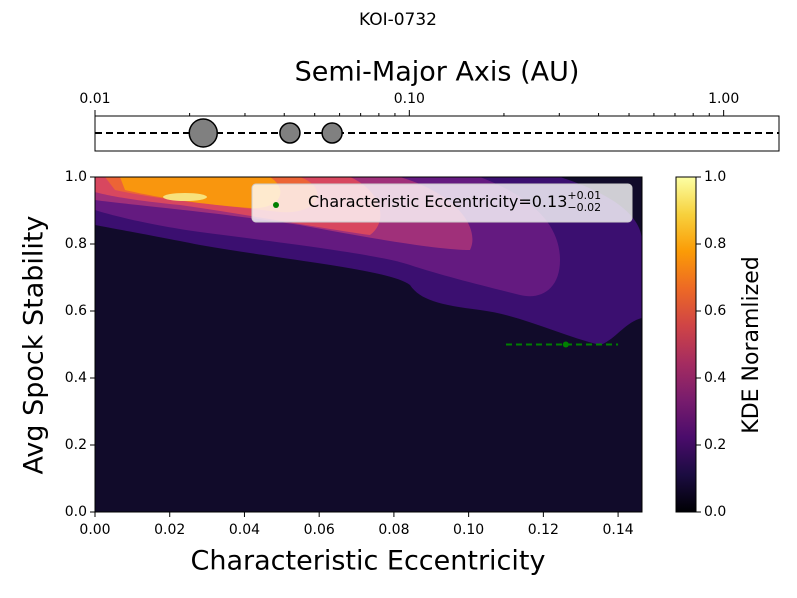  Describe the element at coordinates (76, 445) in the screenshot. I see `y-tick-label: 0.2` at that location.